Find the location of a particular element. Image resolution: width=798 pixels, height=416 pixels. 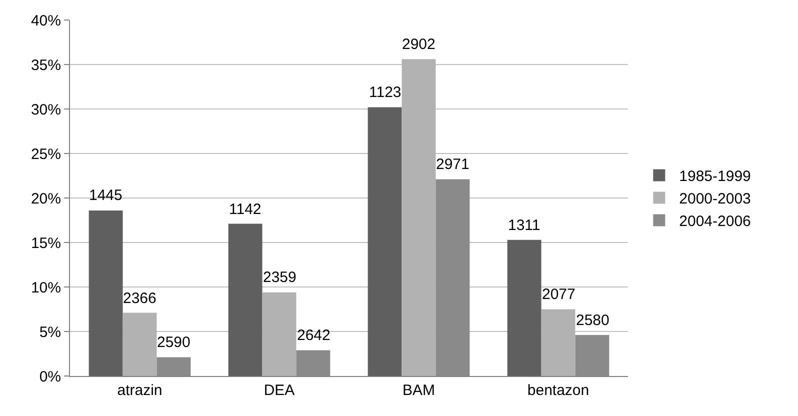

y-tick-label: 15% is located at coordinates (45, 243).